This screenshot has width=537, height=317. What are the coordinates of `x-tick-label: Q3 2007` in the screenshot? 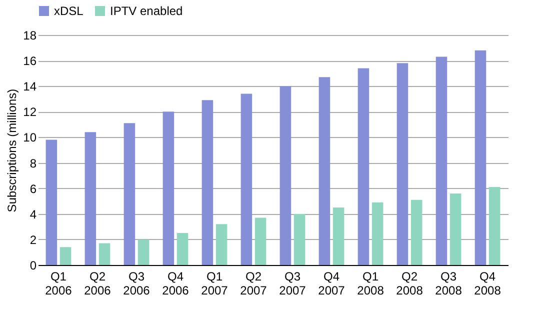 It's located at (292, 284).